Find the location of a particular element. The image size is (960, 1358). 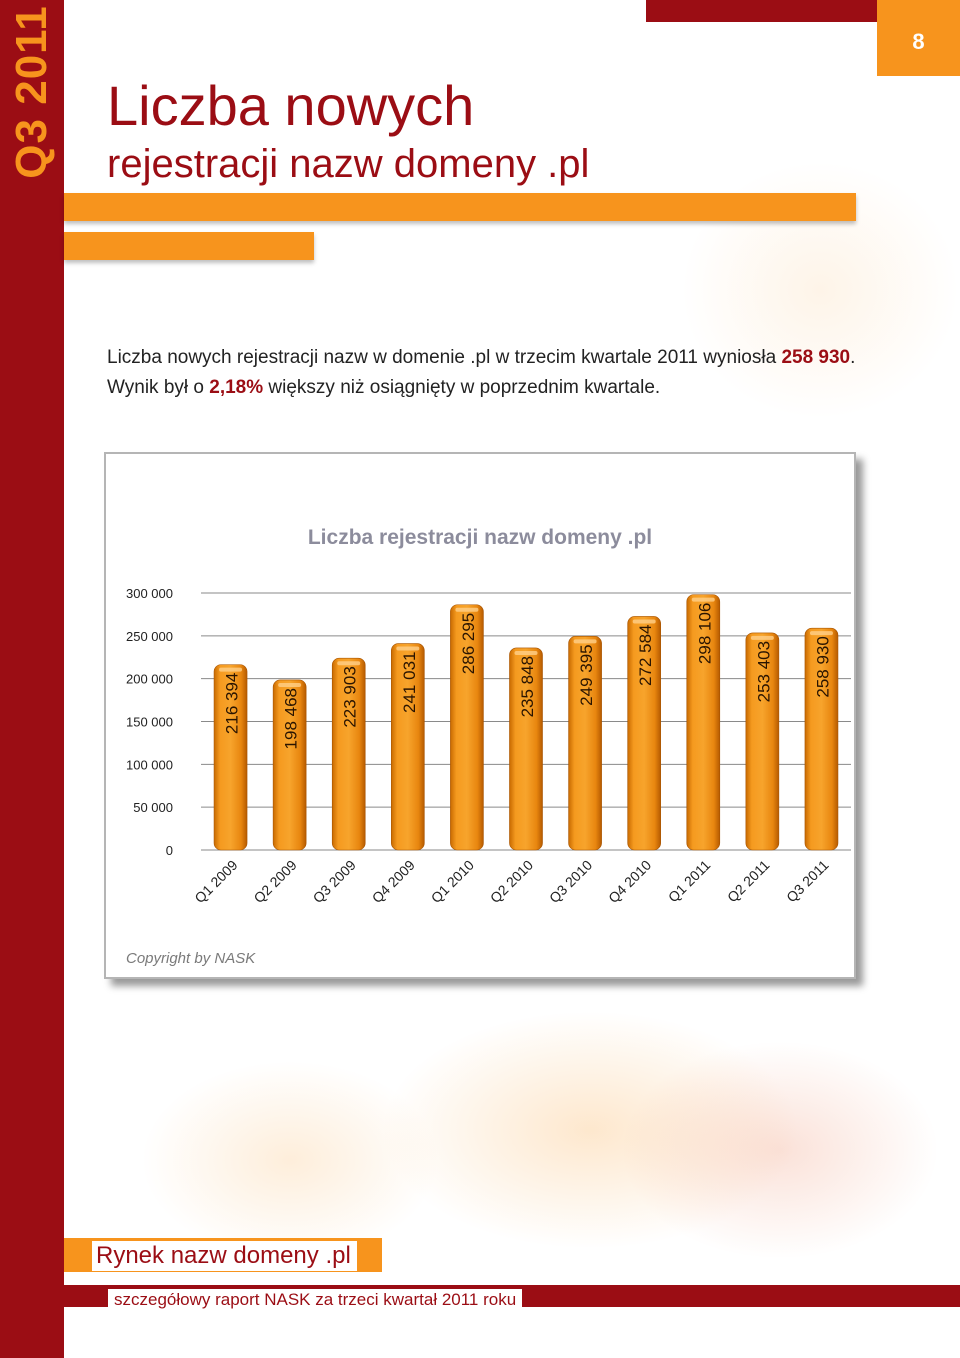

x-tick-label: Q1 2011 is located at coordinates (689, 881).